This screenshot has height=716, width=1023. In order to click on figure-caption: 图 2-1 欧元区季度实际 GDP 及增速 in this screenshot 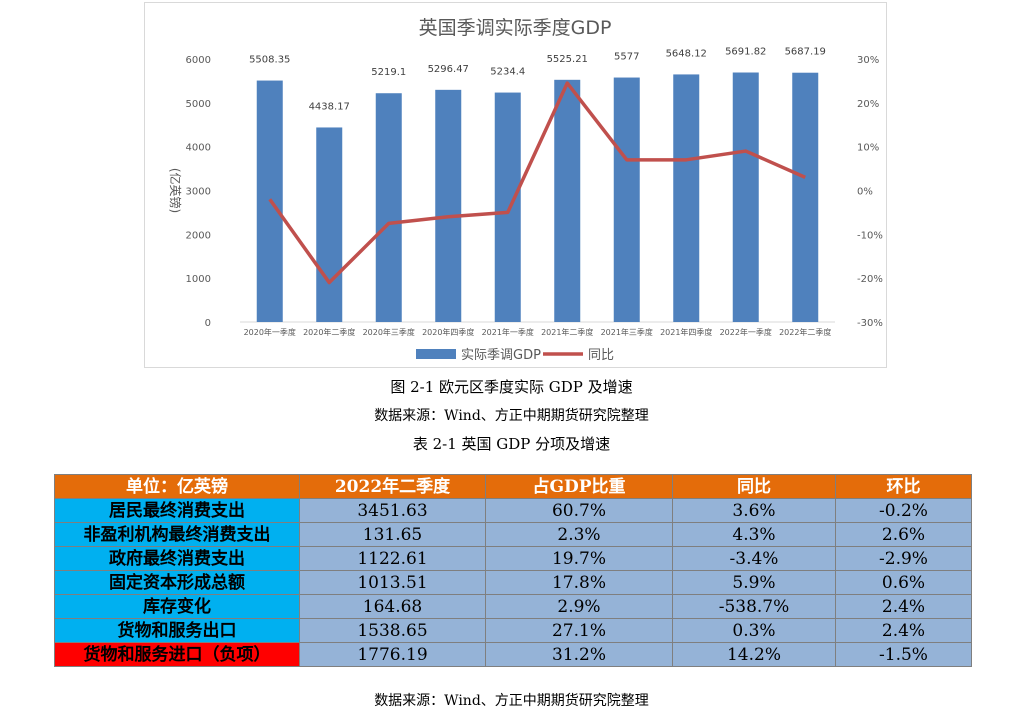, I will do `click(511, 387)`.